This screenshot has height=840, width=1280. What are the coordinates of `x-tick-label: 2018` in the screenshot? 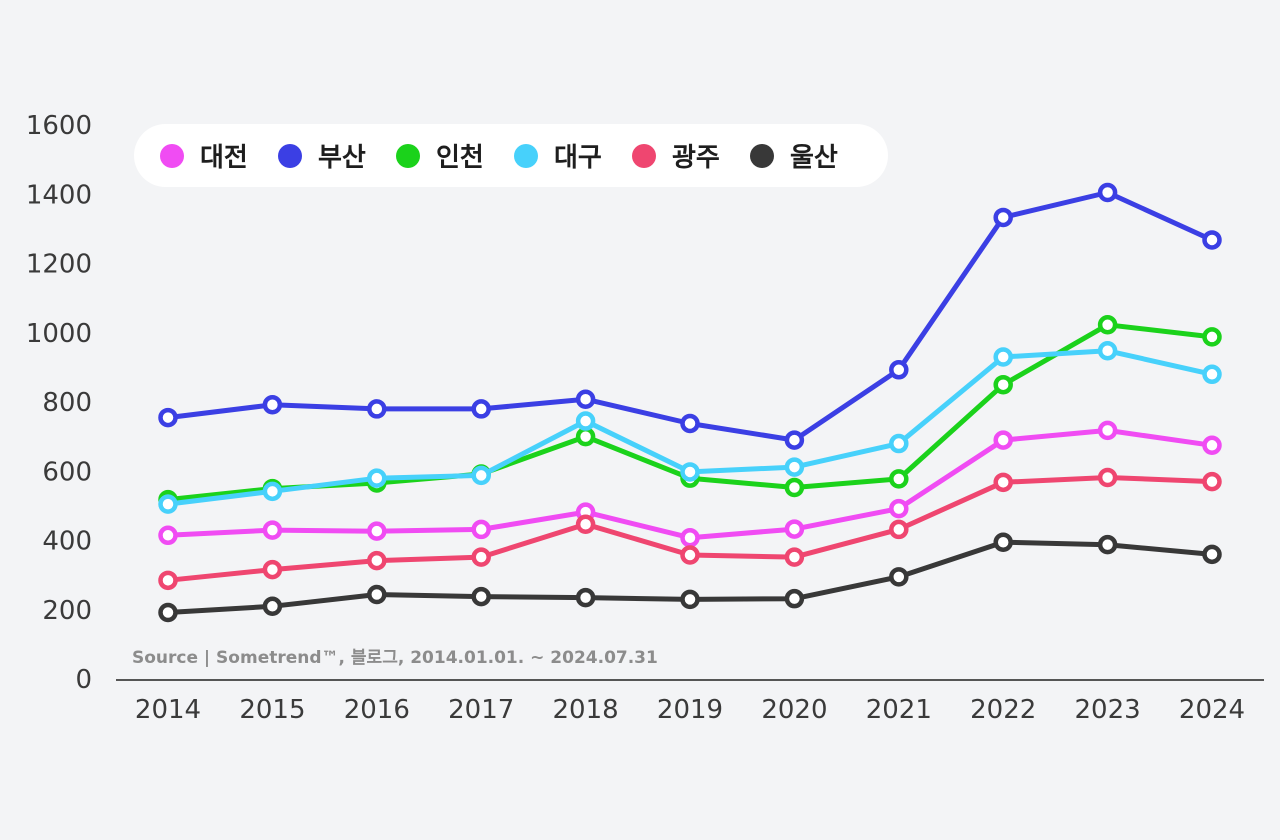 It's located at (586, 710).